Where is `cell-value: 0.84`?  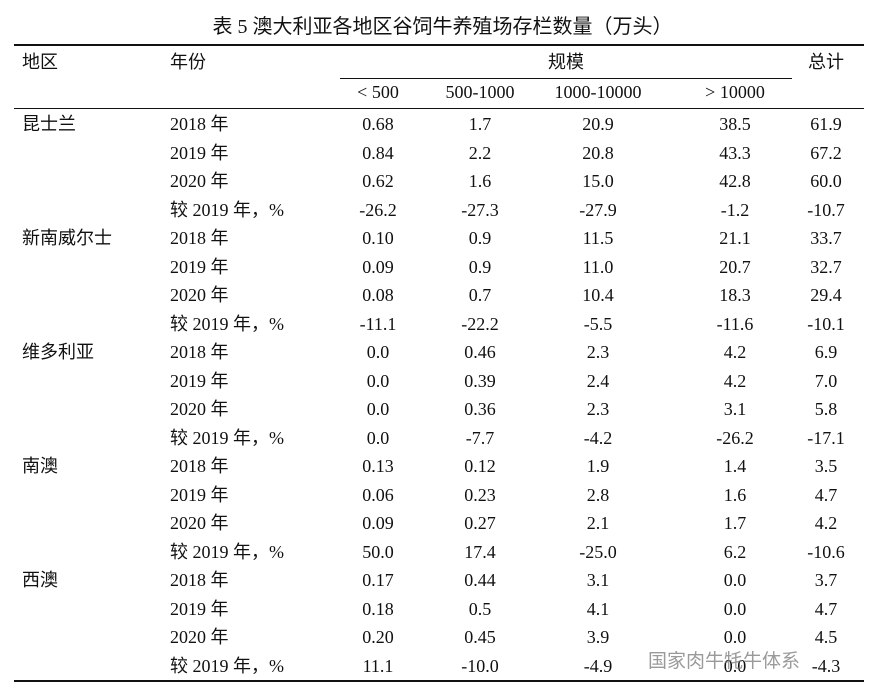
cell-value: 0.84 is located at coordinates (378, 152).